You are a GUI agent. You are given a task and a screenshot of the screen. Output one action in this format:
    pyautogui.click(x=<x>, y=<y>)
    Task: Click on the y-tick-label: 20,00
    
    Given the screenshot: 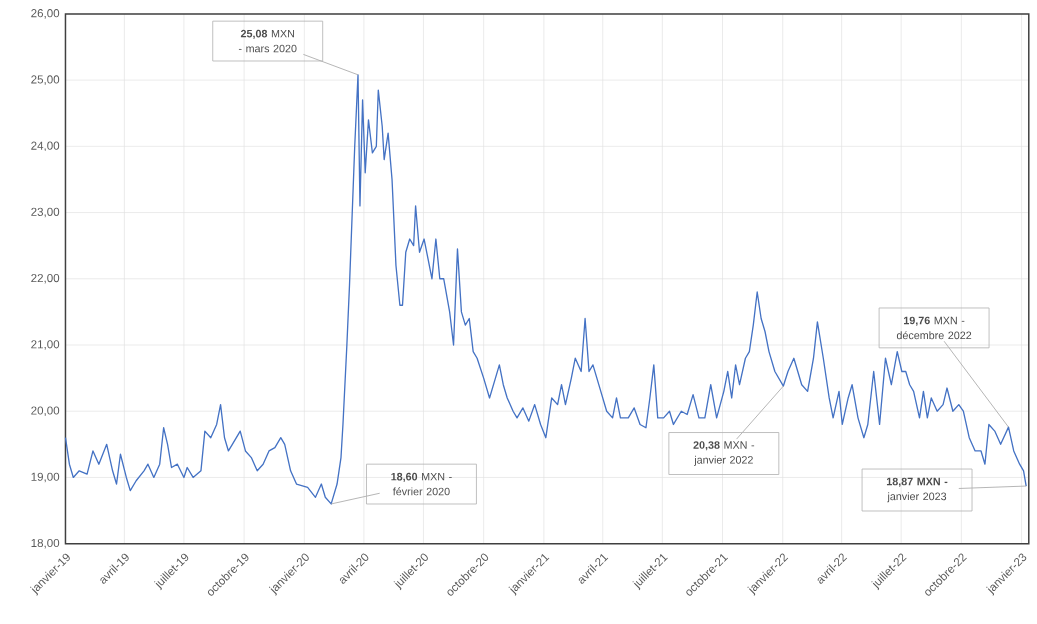 What is the action you would take?
    pyautogui.click(x=45, y=411)
    